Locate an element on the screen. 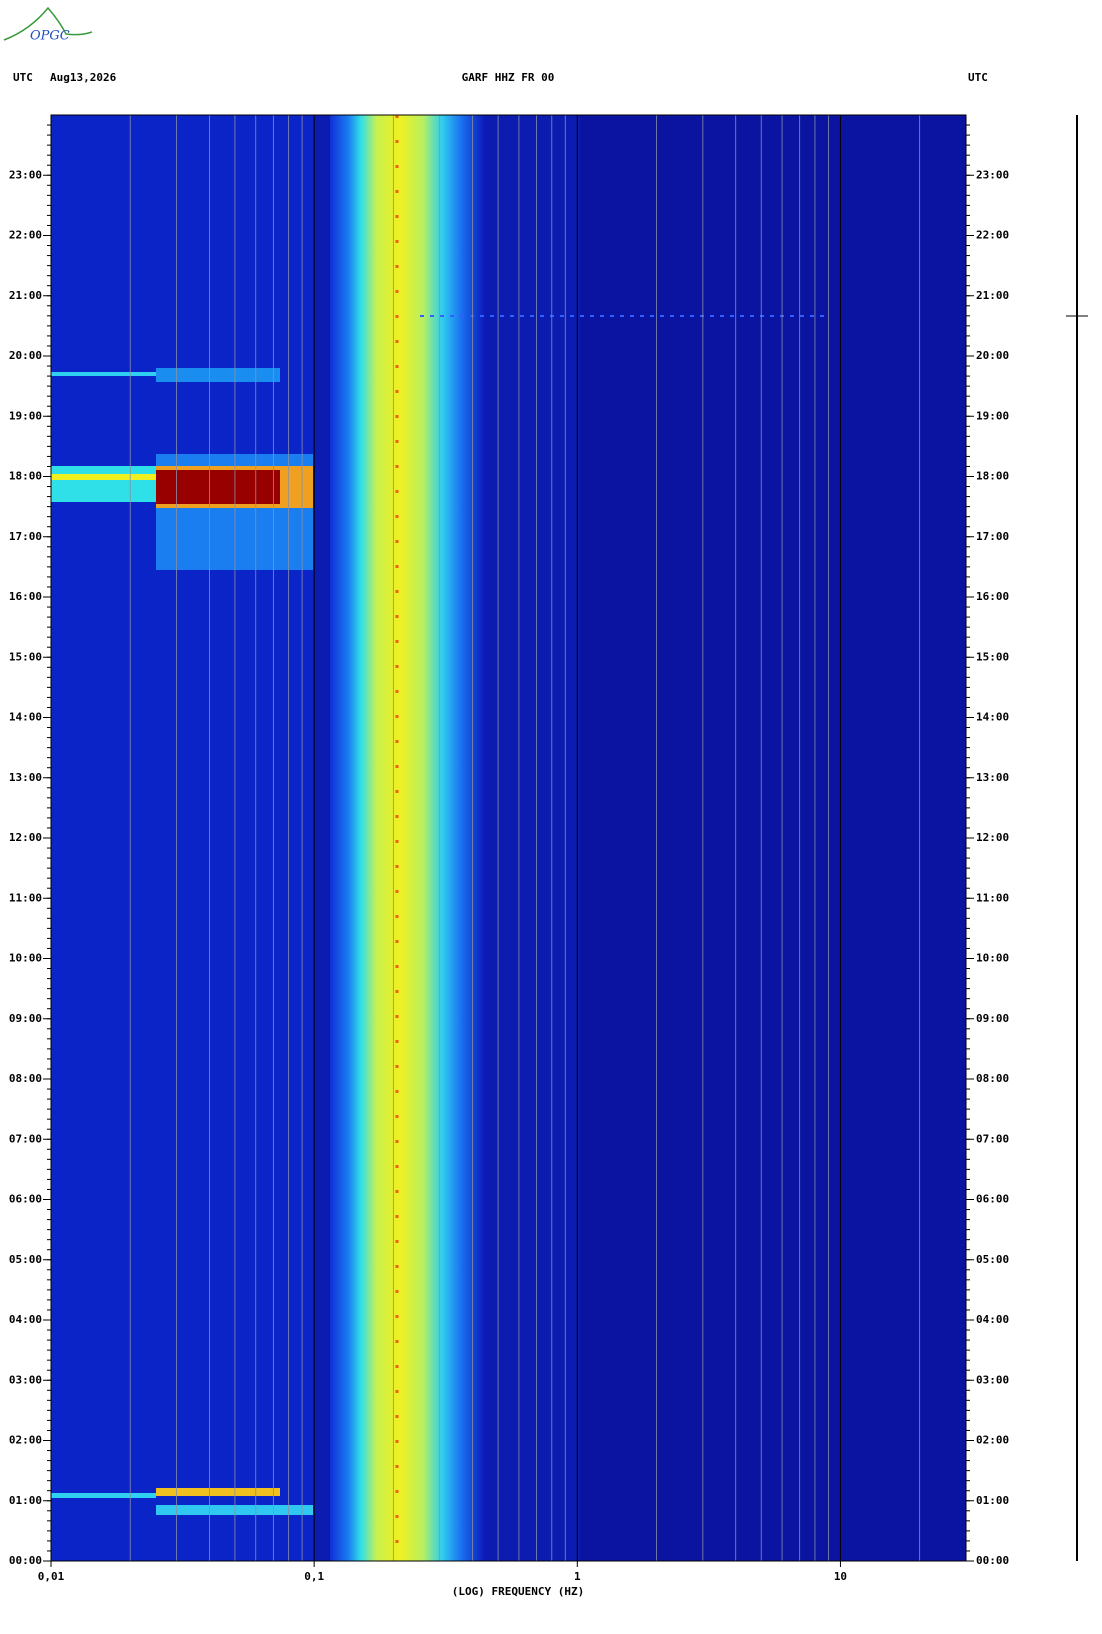 The image size is (1102, 1634). header-station: GARF HHZ FR 00 is located at coordinates (508, 77).